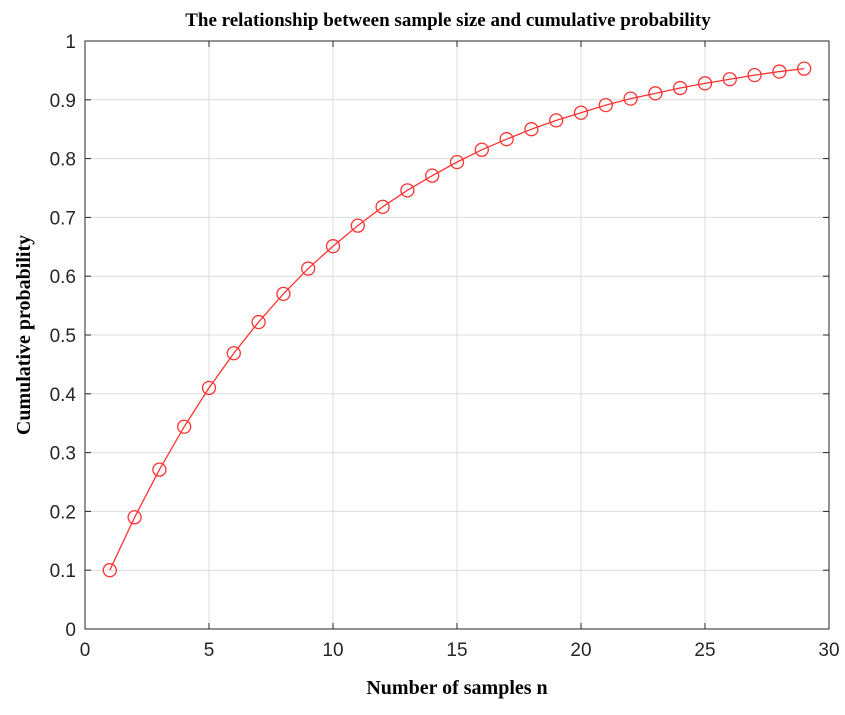  What do you see at coordinates (63, 395) in the screenshot?
I see `y-tick-label: 0.4` at bounding box center [63, 395].